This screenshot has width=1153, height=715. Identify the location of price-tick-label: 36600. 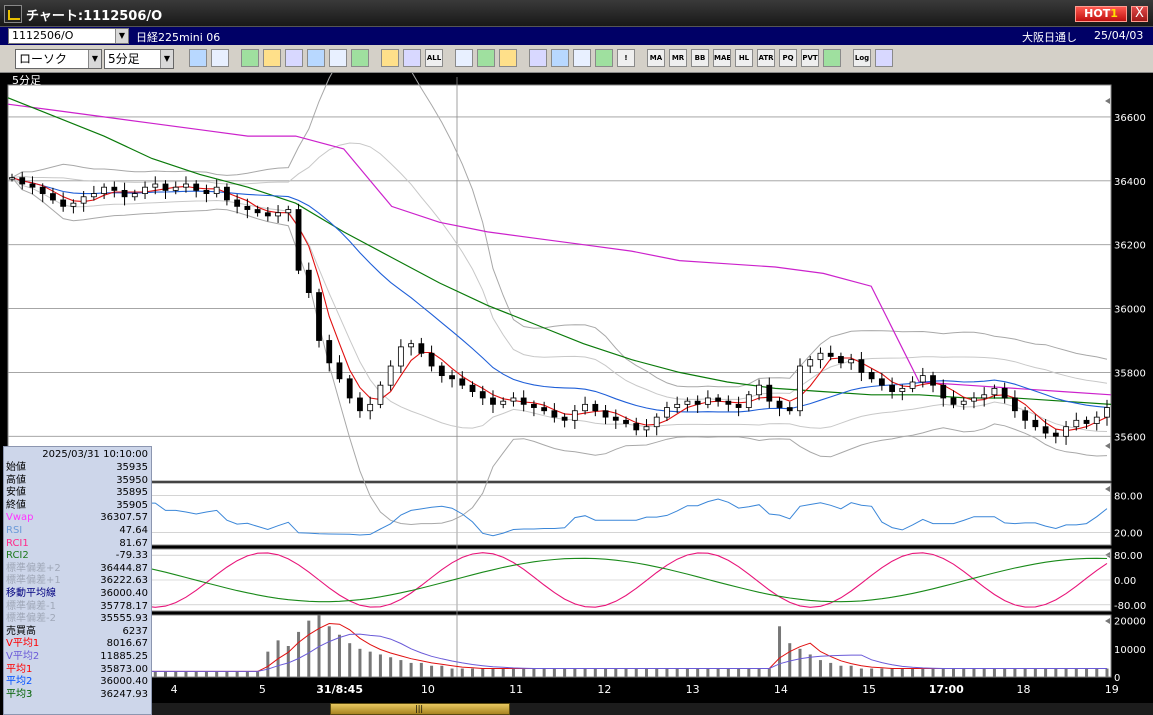
(1130, 118).